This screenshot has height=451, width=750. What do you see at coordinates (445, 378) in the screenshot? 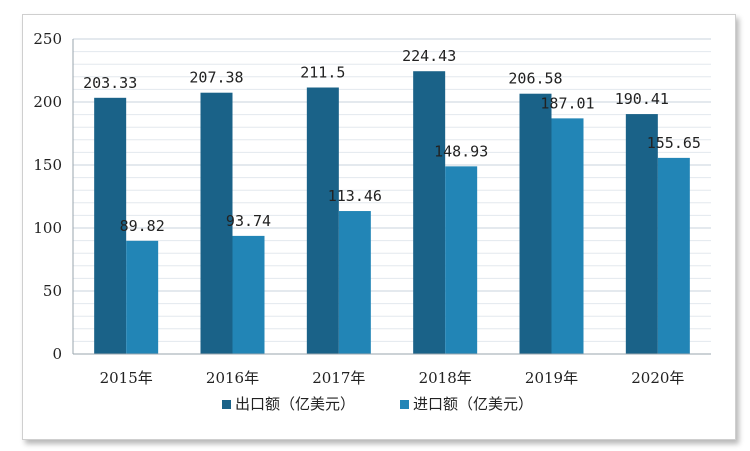
I see `x-tick-label: 2018年` at bounding box center [445, 378].